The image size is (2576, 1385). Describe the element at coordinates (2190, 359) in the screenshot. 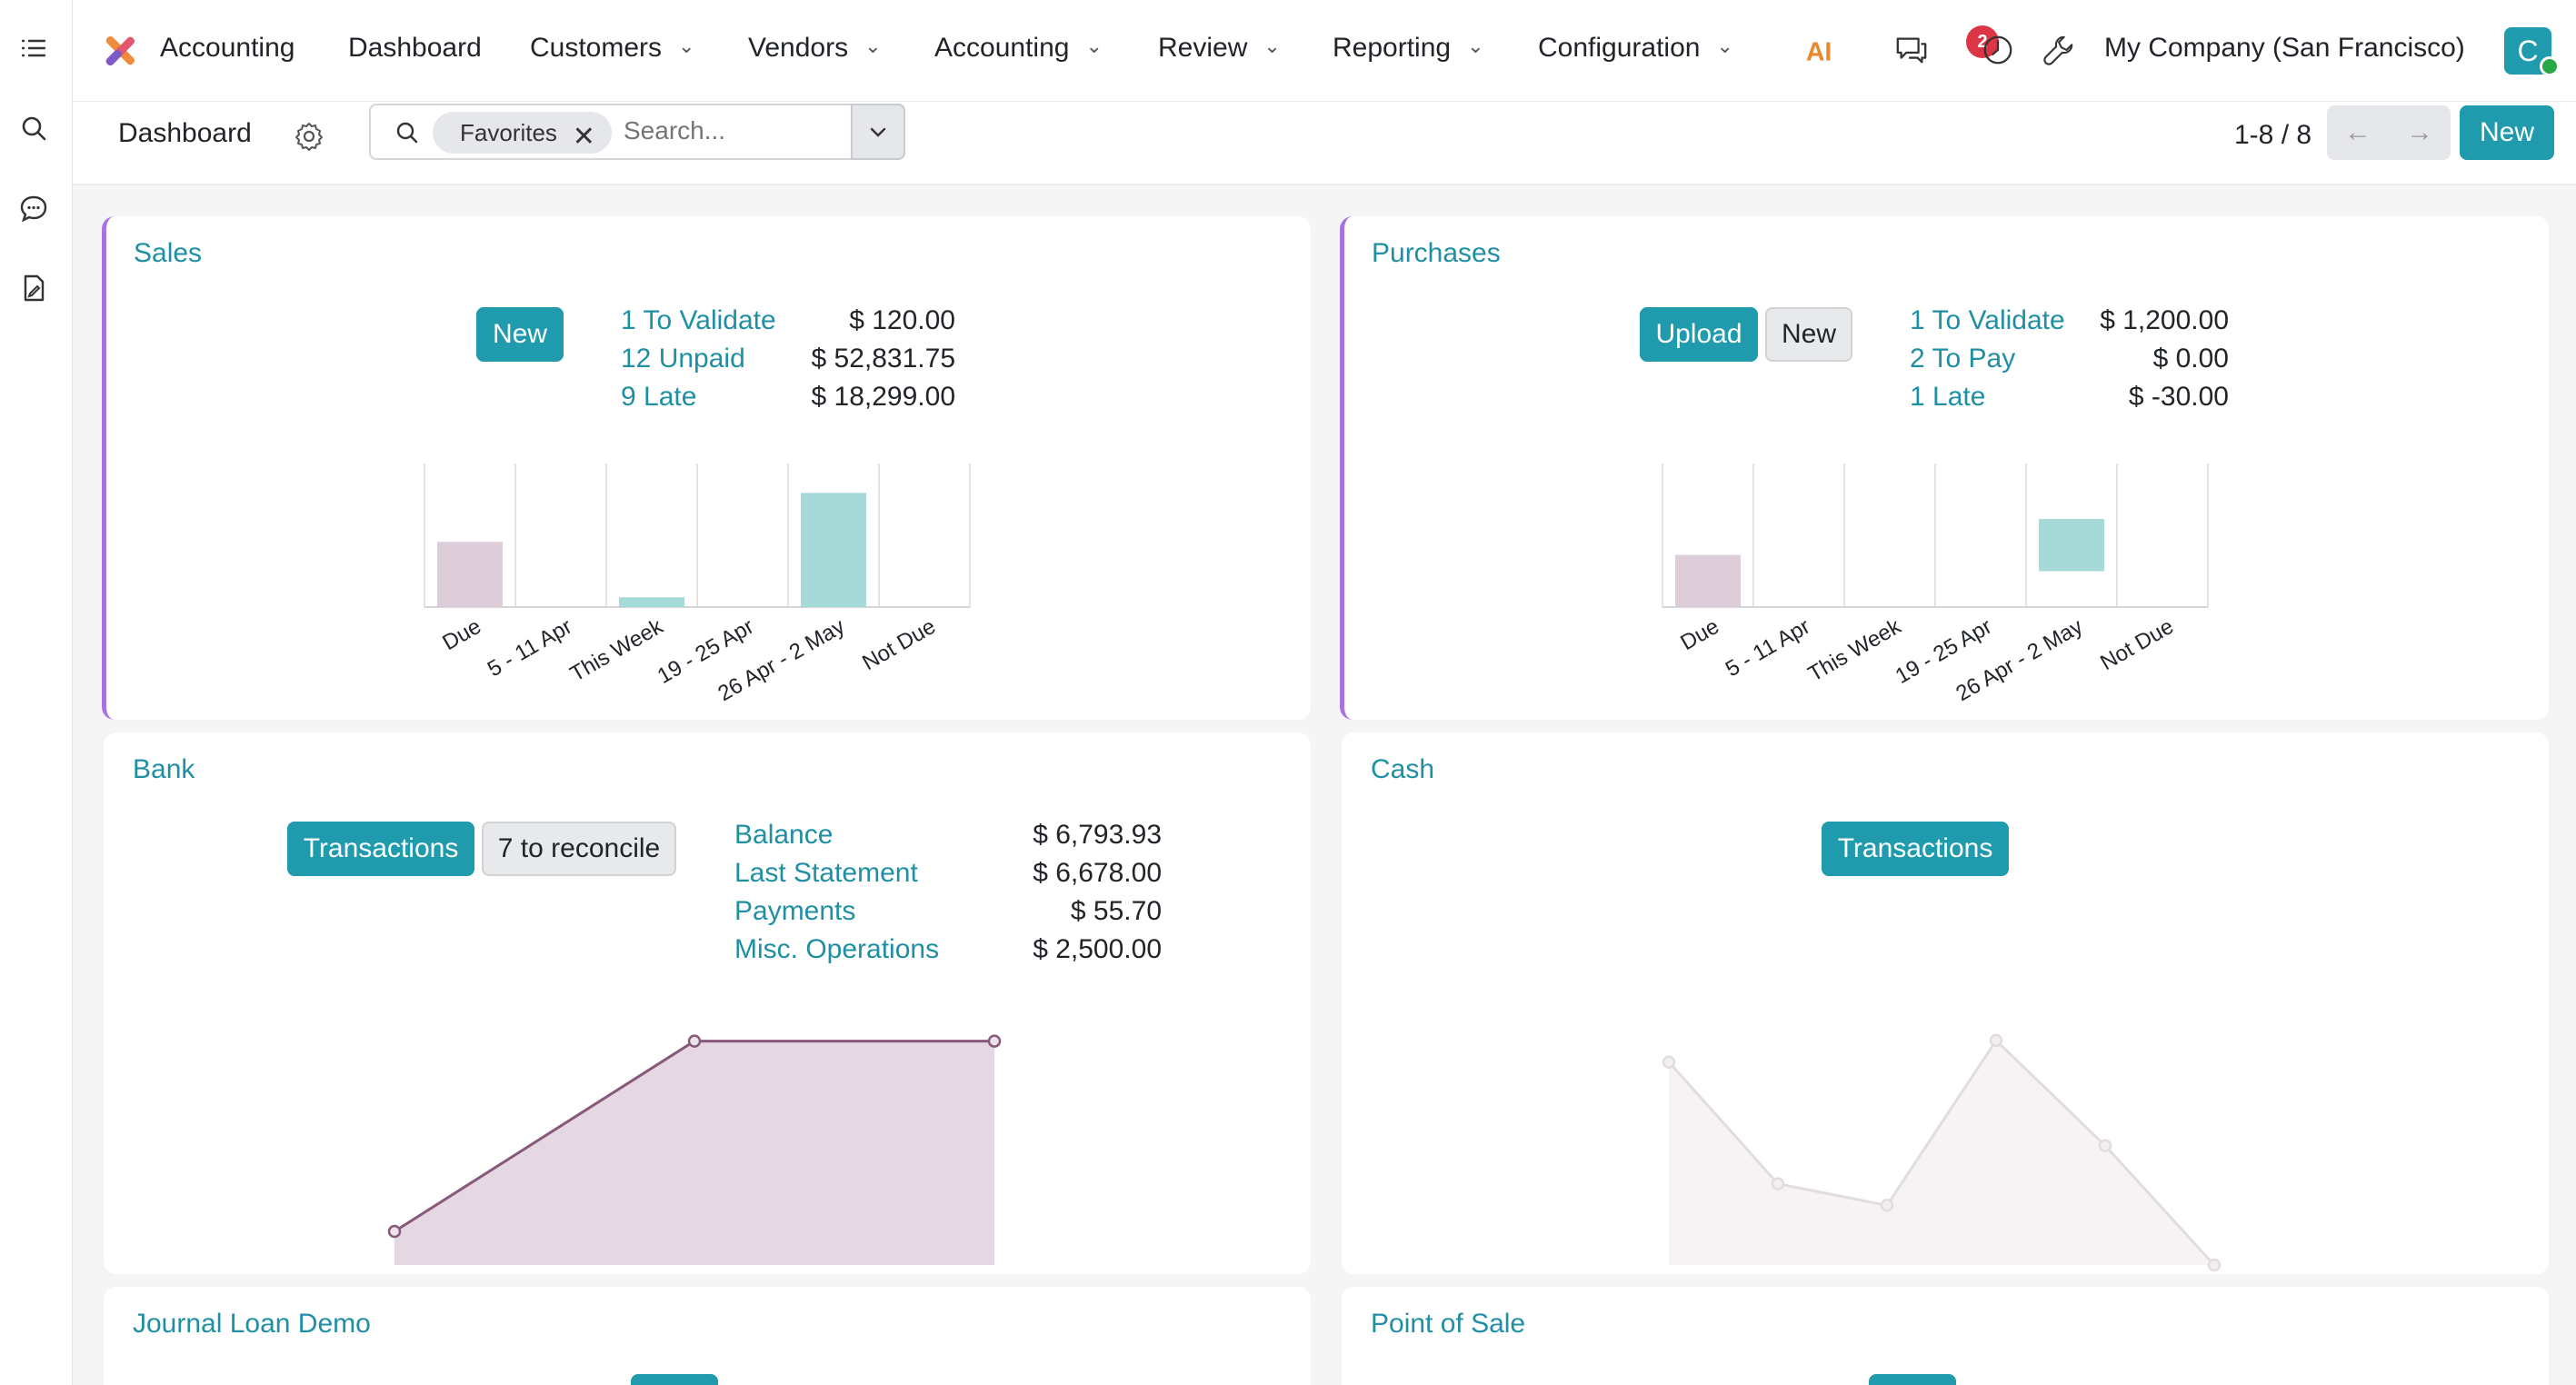

I see `purchases-stat-value: $ 0.00` at that location.